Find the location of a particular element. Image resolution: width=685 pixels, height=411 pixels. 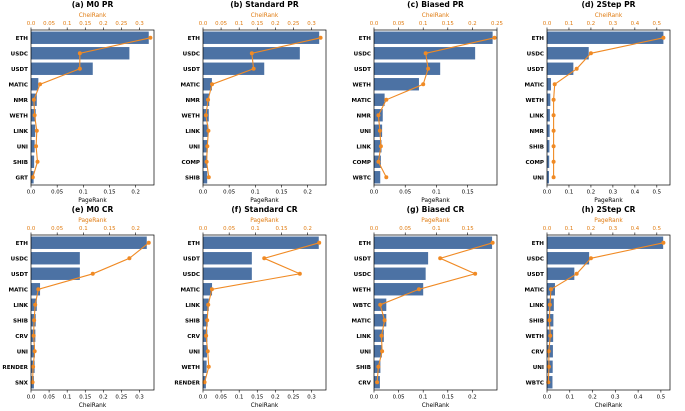

category-label: CRV is located at coordinates (193, 337).